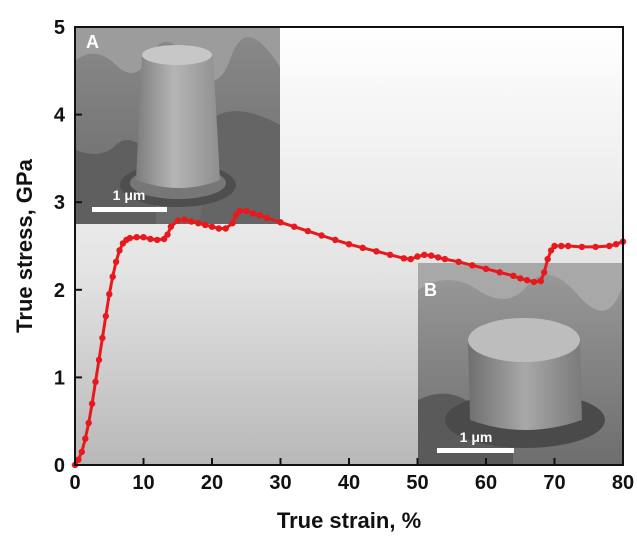 The width and height of the screenshot is (637, 536). What do you see at coordinates (68, 247) in the screenshot?
I see `y-axis-ticks: 0 1 2 3 4 5` at bounding box center [68, 247].